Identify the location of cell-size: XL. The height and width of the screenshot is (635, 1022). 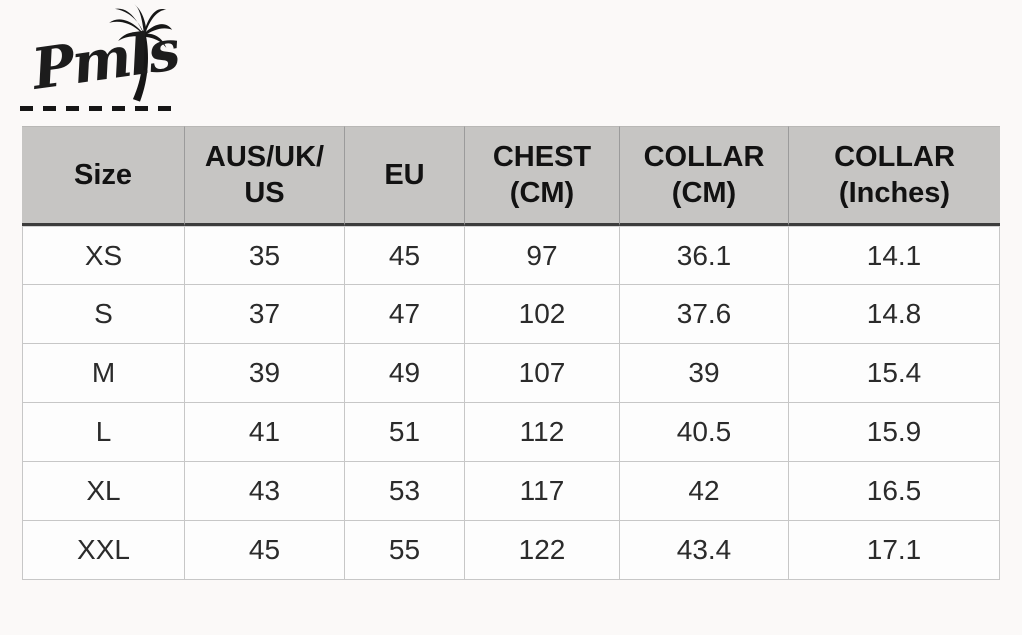
(103, 491).